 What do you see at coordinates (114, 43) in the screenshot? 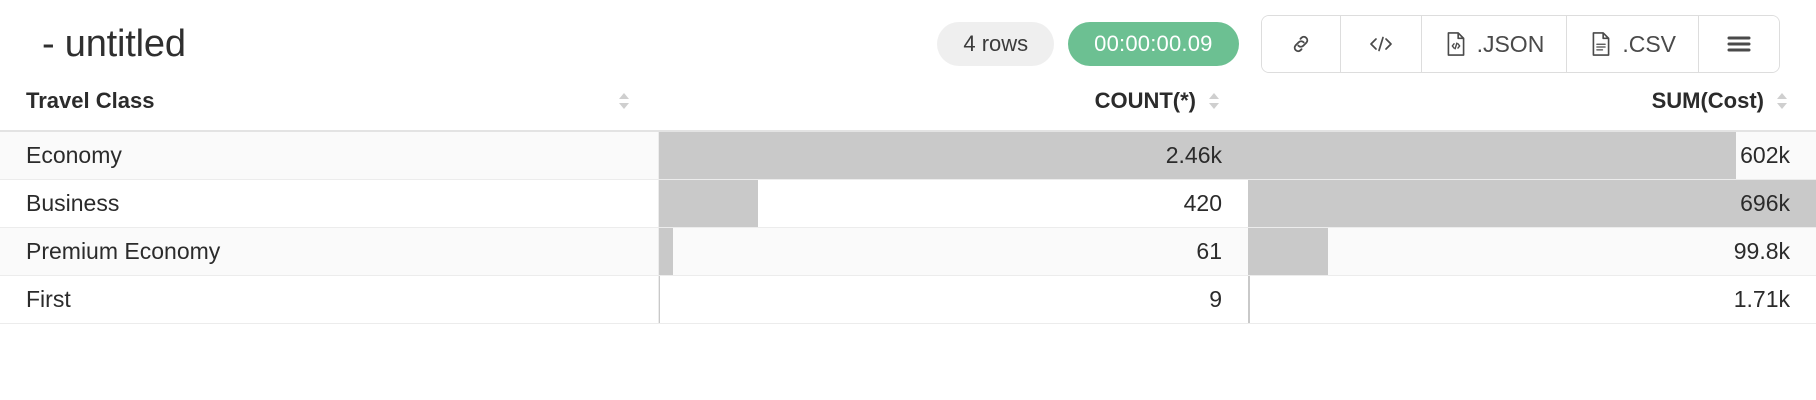
I see `page-title: - untitled` at bounding box center [114, 43].